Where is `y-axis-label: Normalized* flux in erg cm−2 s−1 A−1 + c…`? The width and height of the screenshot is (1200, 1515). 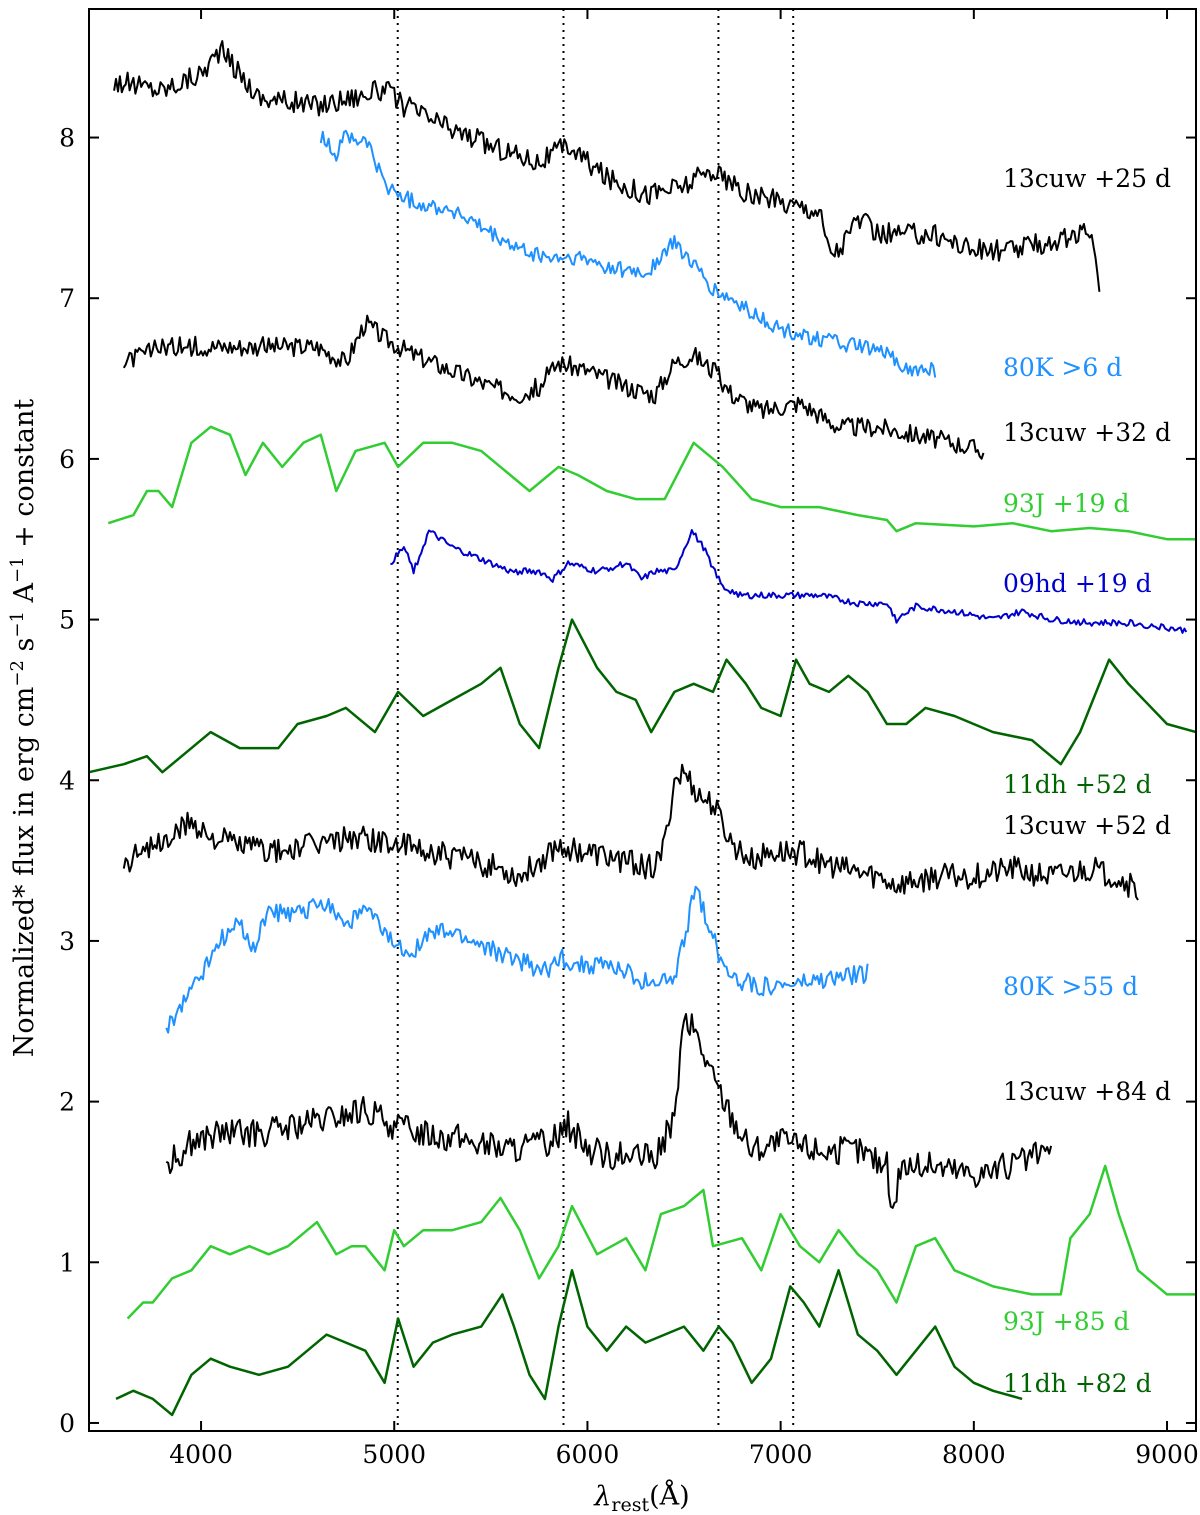 y-axis-label: Normalized* flux in erg cm−2 s−1 A−1 + c… is located at coordinates (23, 728).